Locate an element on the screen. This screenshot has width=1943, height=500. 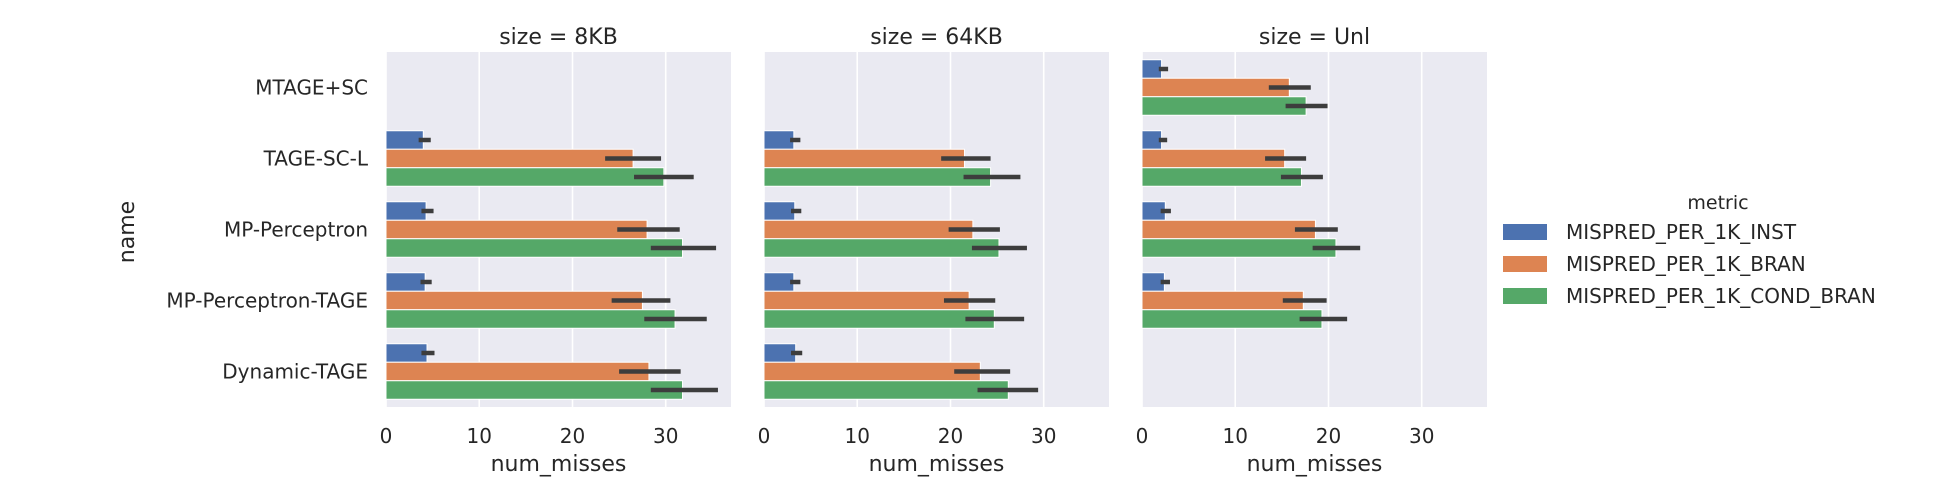
panel-title: size = 64KB is located at coordinates (936, 37).